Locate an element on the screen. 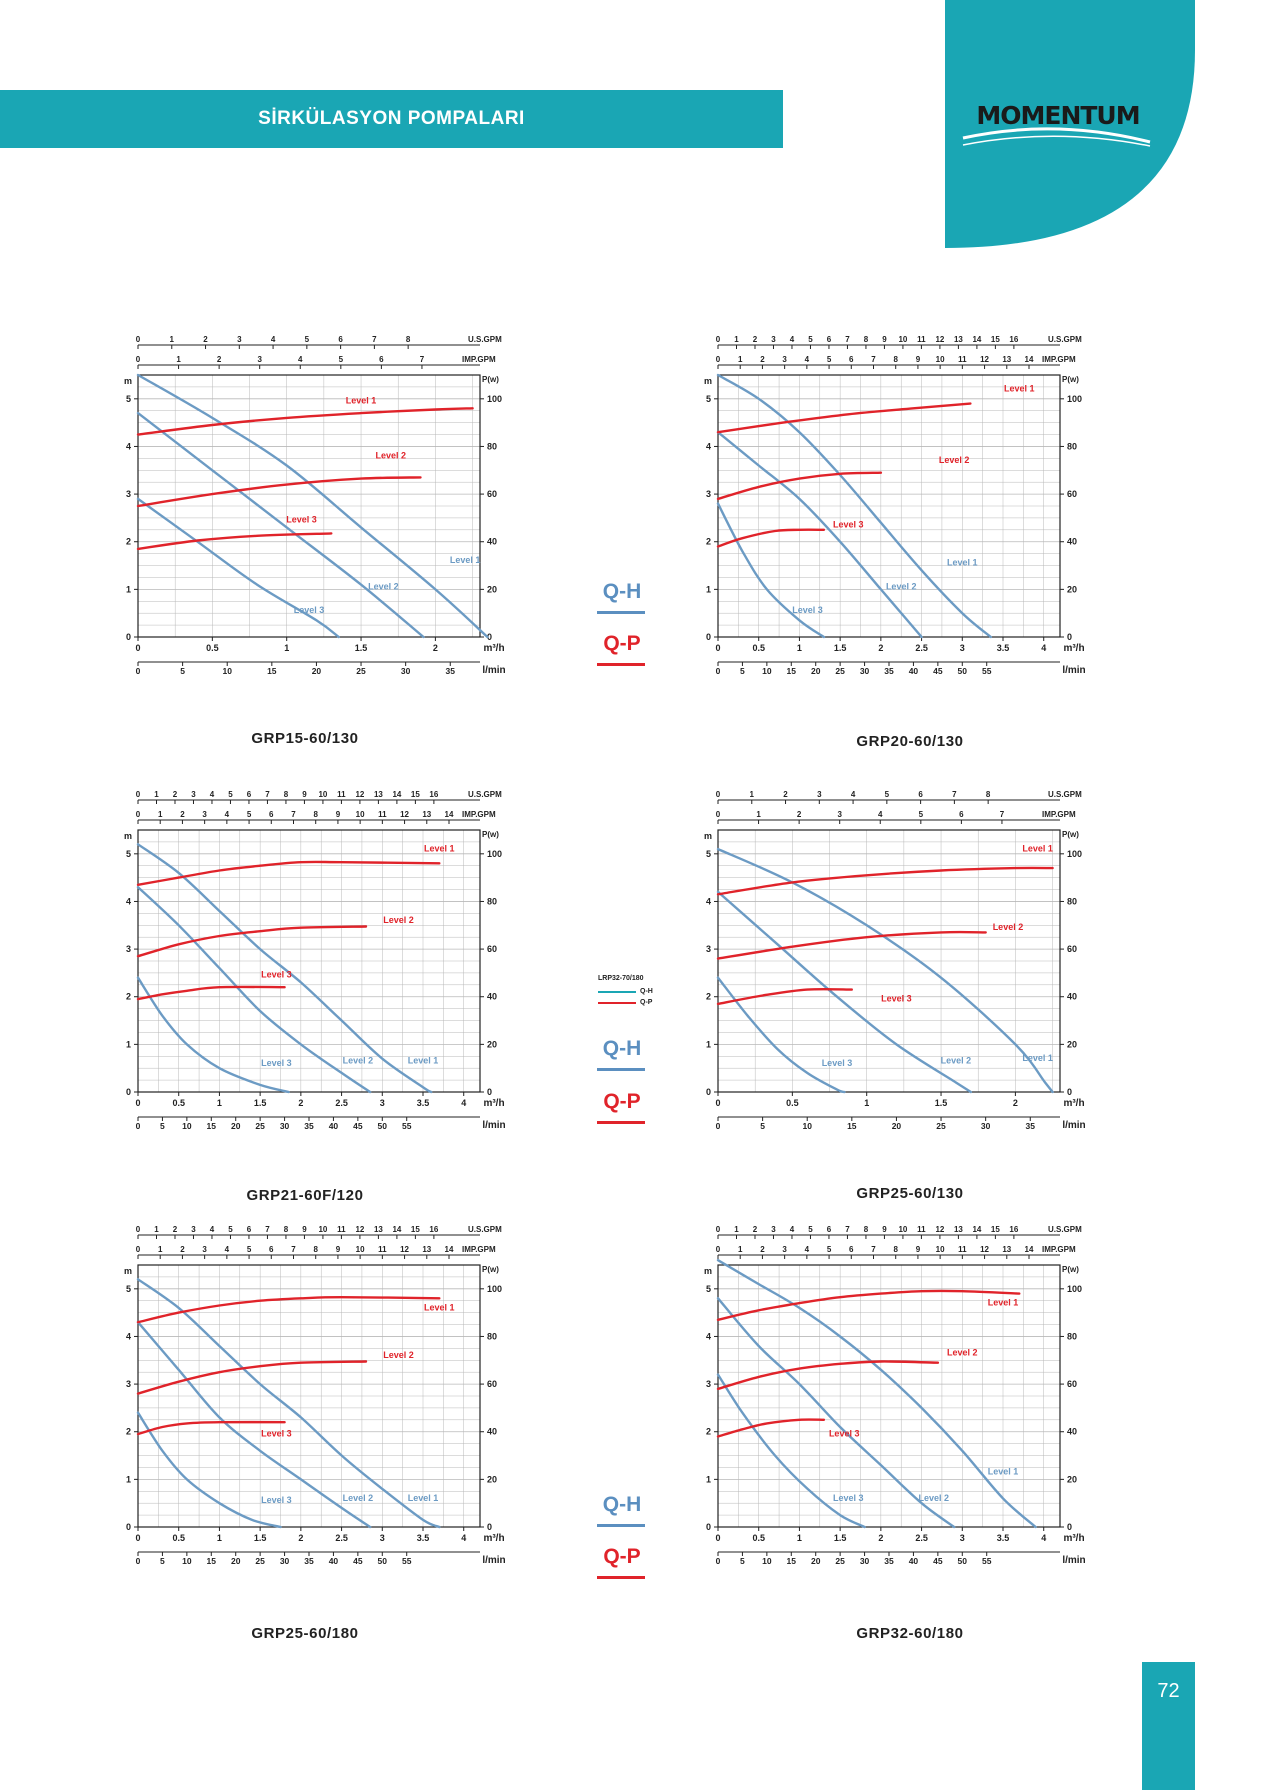 This screenshot has height=1790, width=1275. chart-title-4: GRP25-60/180 is located at coordinates (305, 1633).